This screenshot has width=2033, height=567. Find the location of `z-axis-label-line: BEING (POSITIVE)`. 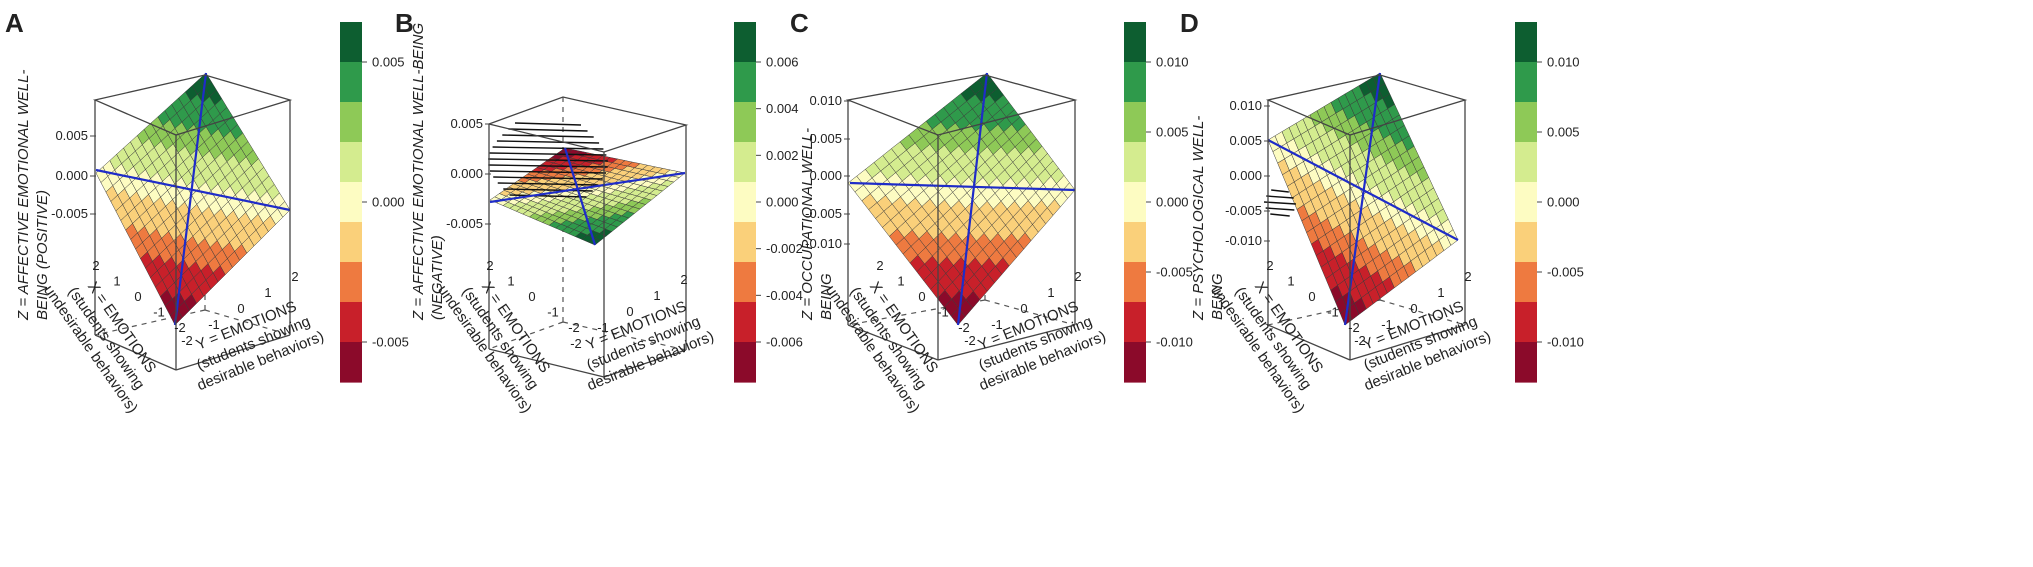

z-axis-label-line: BEING (POSITIVE) is located at coordinates (42, 255).